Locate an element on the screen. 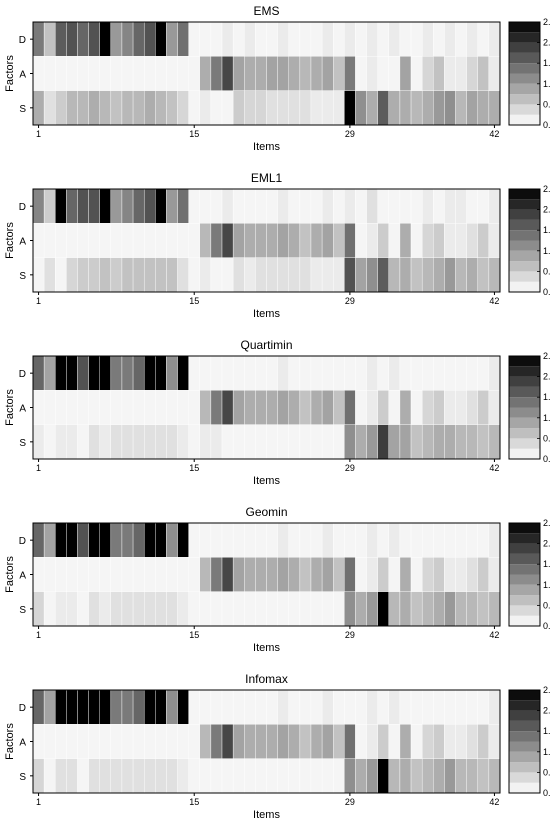  x-tick-label: 29 is located at coordinates (350, 134).